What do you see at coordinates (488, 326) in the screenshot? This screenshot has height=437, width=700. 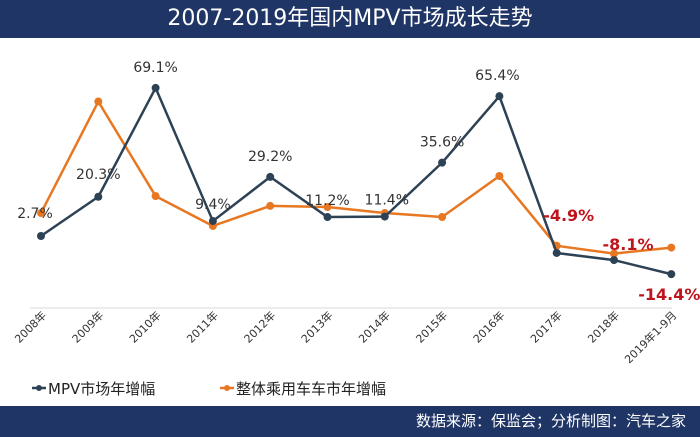 I see `x-tick-label: 2016年` at bounding box center [488, 326].